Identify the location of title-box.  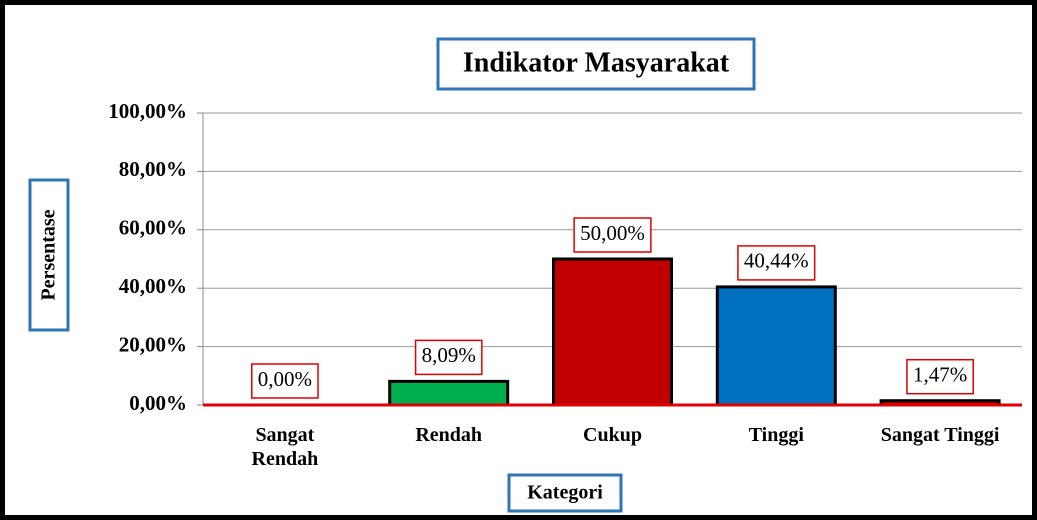
(596, 64).